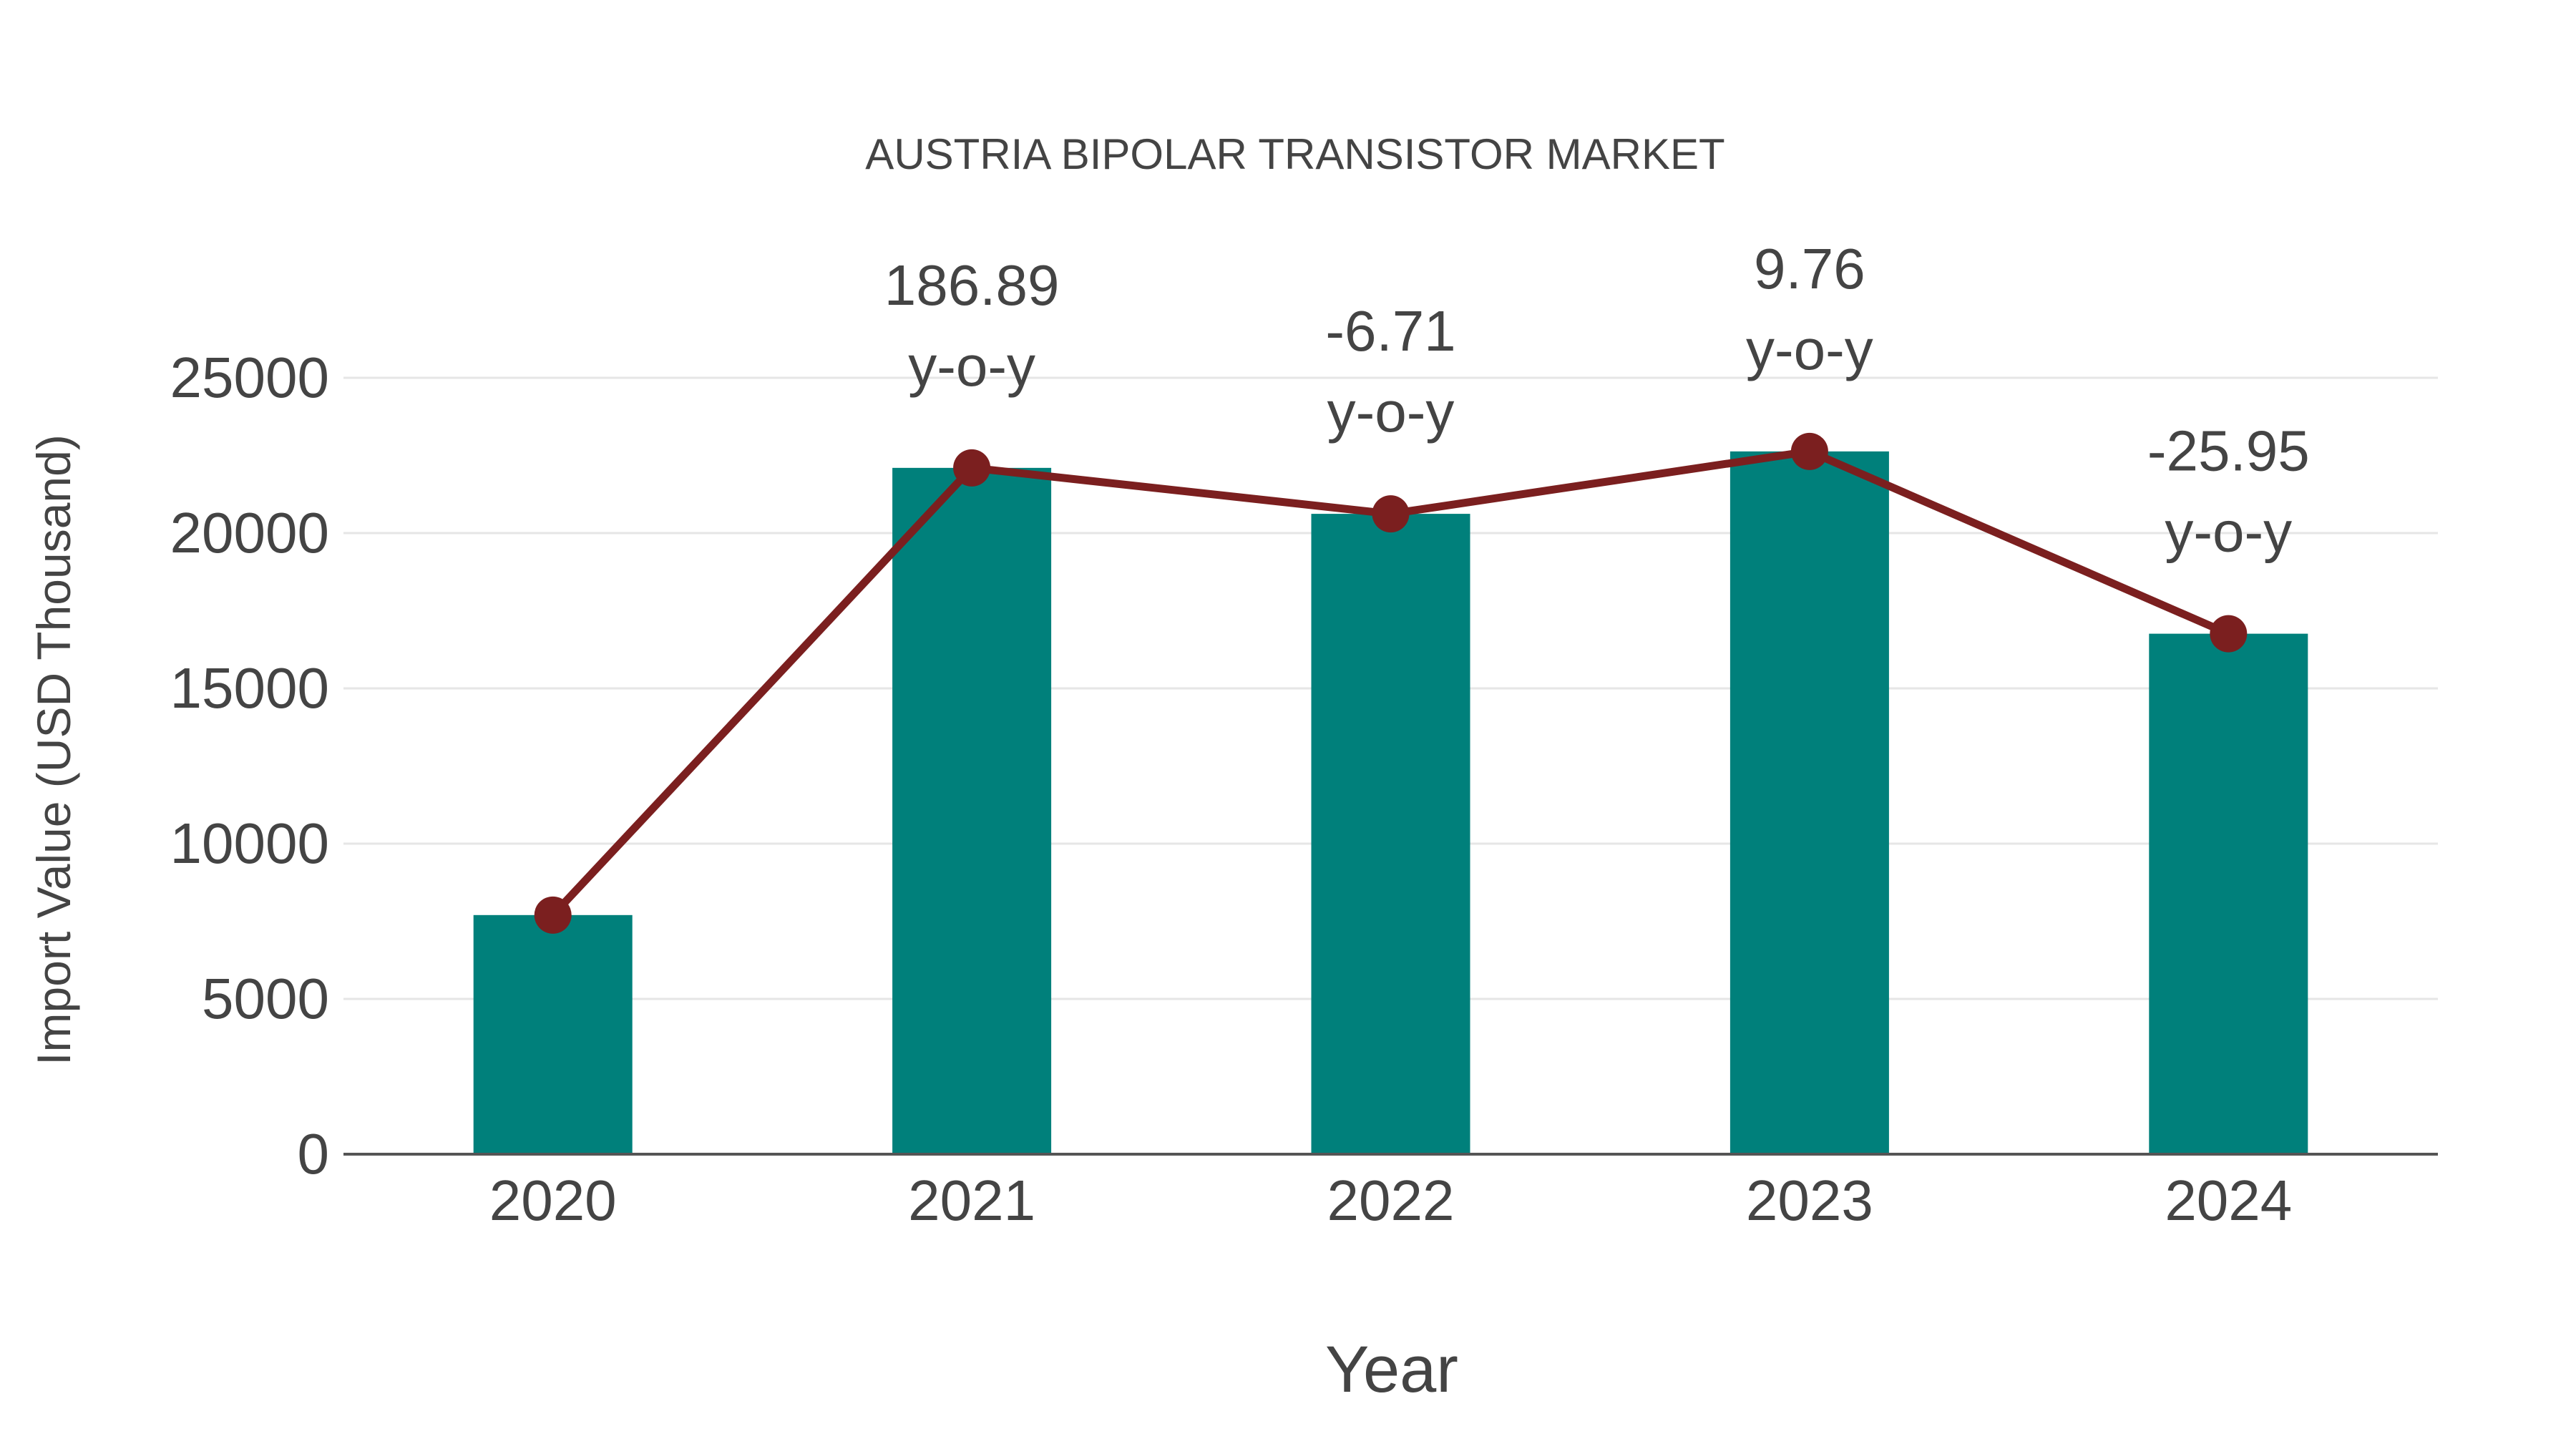 Image resolution: width=2576 pixels, height=1449 pixels. I want to click on annotation-2023: 9.76 y-o-y, so click(1809, 309).